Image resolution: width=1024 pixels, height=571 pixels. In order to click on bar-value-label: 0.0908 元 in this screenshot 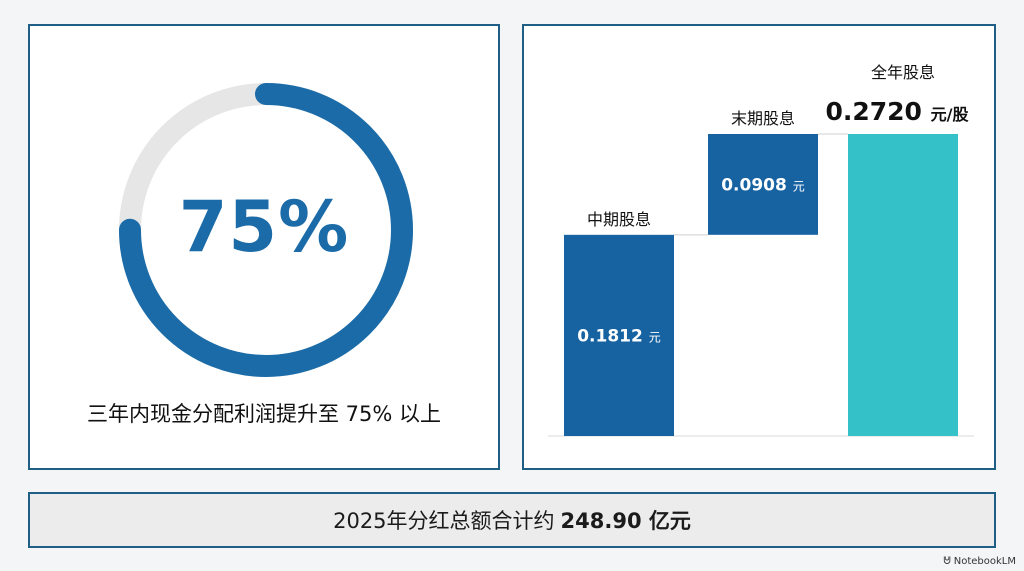, I will do `click(763, 185)`.